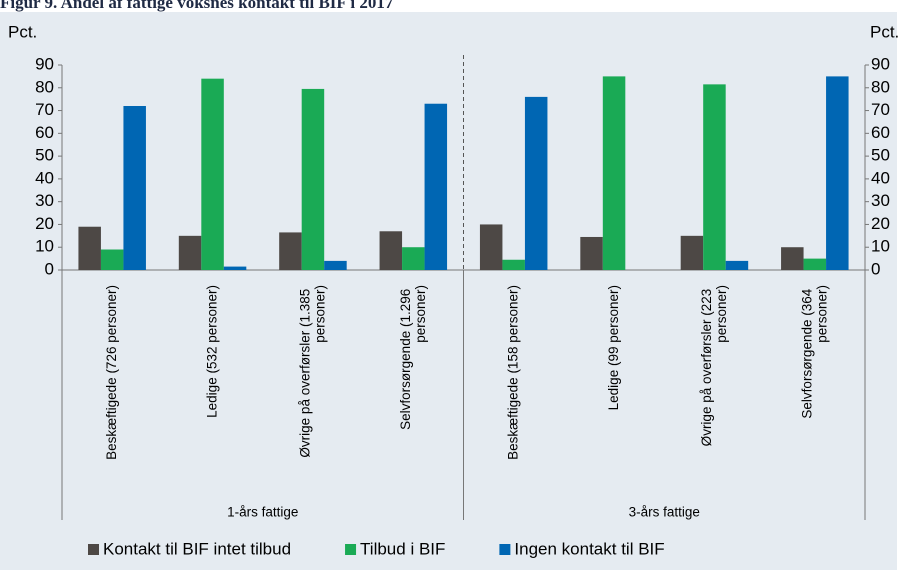  Describe the element at coordinates (814, 352) in the screenshot. I see `x-tick-label: Selvforsørgende (364 personer)` at that location.